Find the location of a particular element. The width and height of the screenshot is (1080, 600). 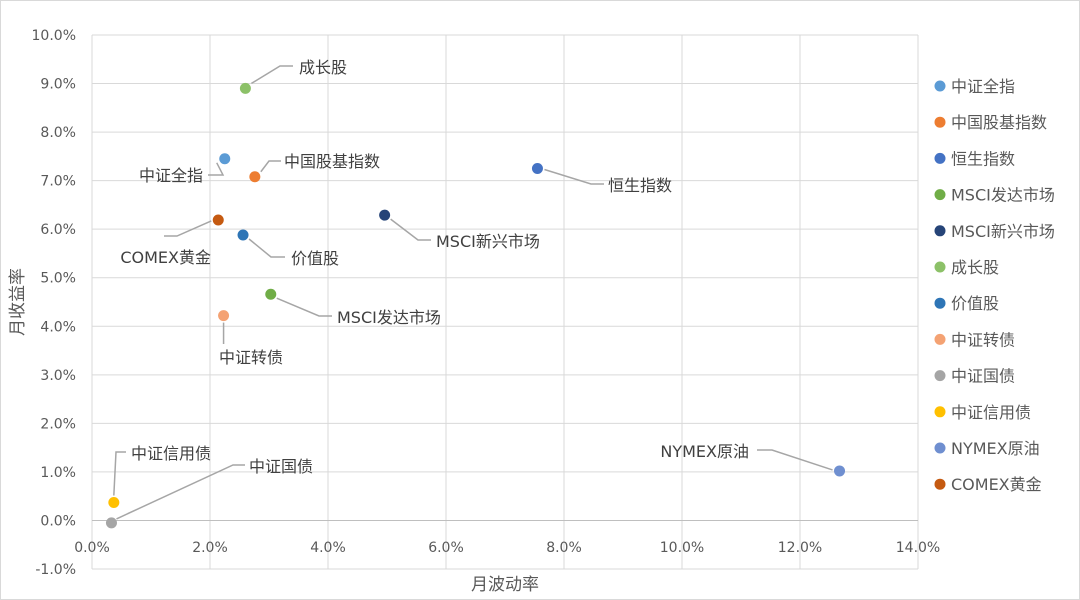

y-tick-label: 4.0% is located at coordinates (58, 327).